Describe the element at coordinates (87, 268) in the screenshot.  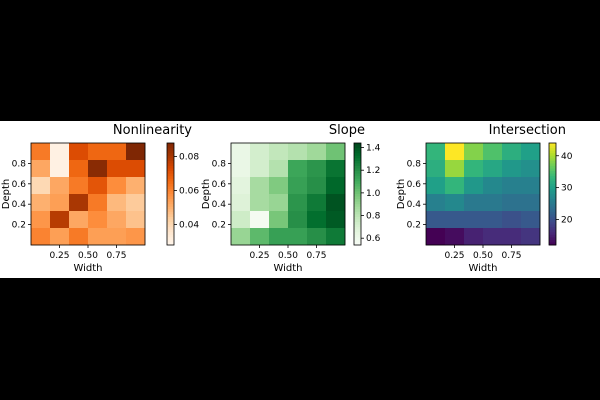
I see `x-axis-label: Width` at that location.